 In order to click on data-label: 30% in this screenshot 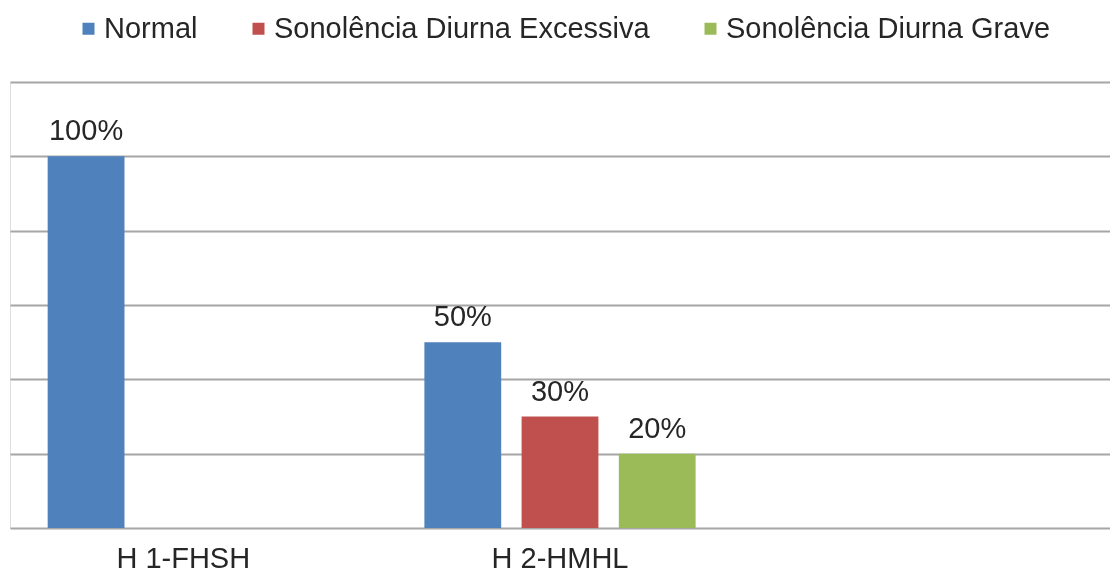, I will do `click(560, 390)`.